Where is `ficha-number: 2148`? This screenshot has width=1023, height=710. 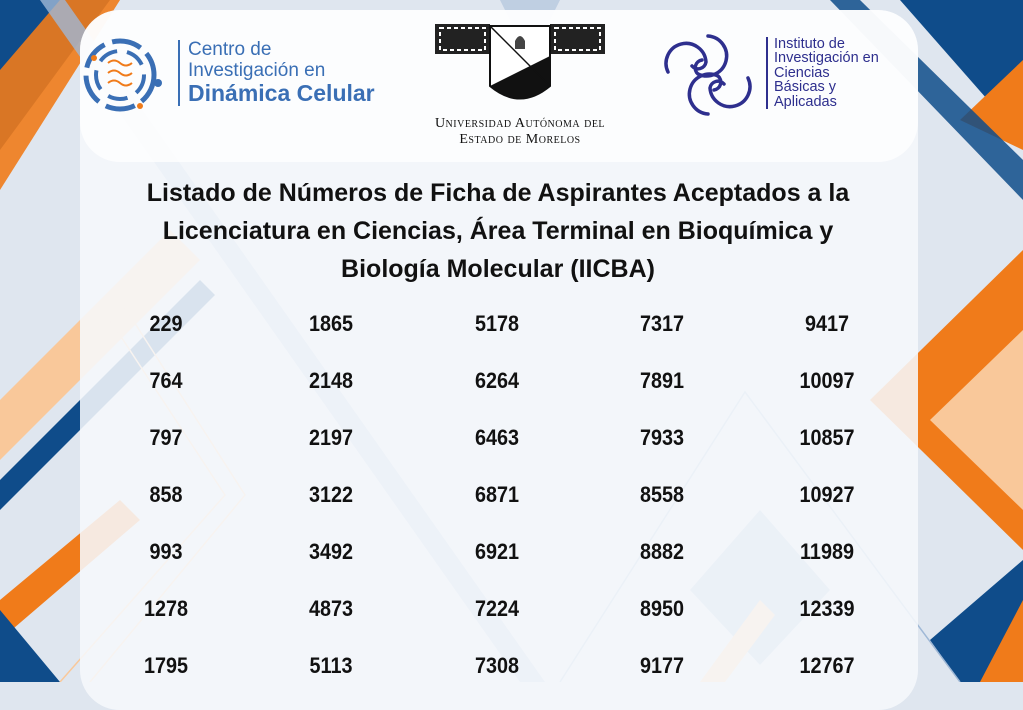 ficha-number: 2148 is located at coordinates (331, 380).